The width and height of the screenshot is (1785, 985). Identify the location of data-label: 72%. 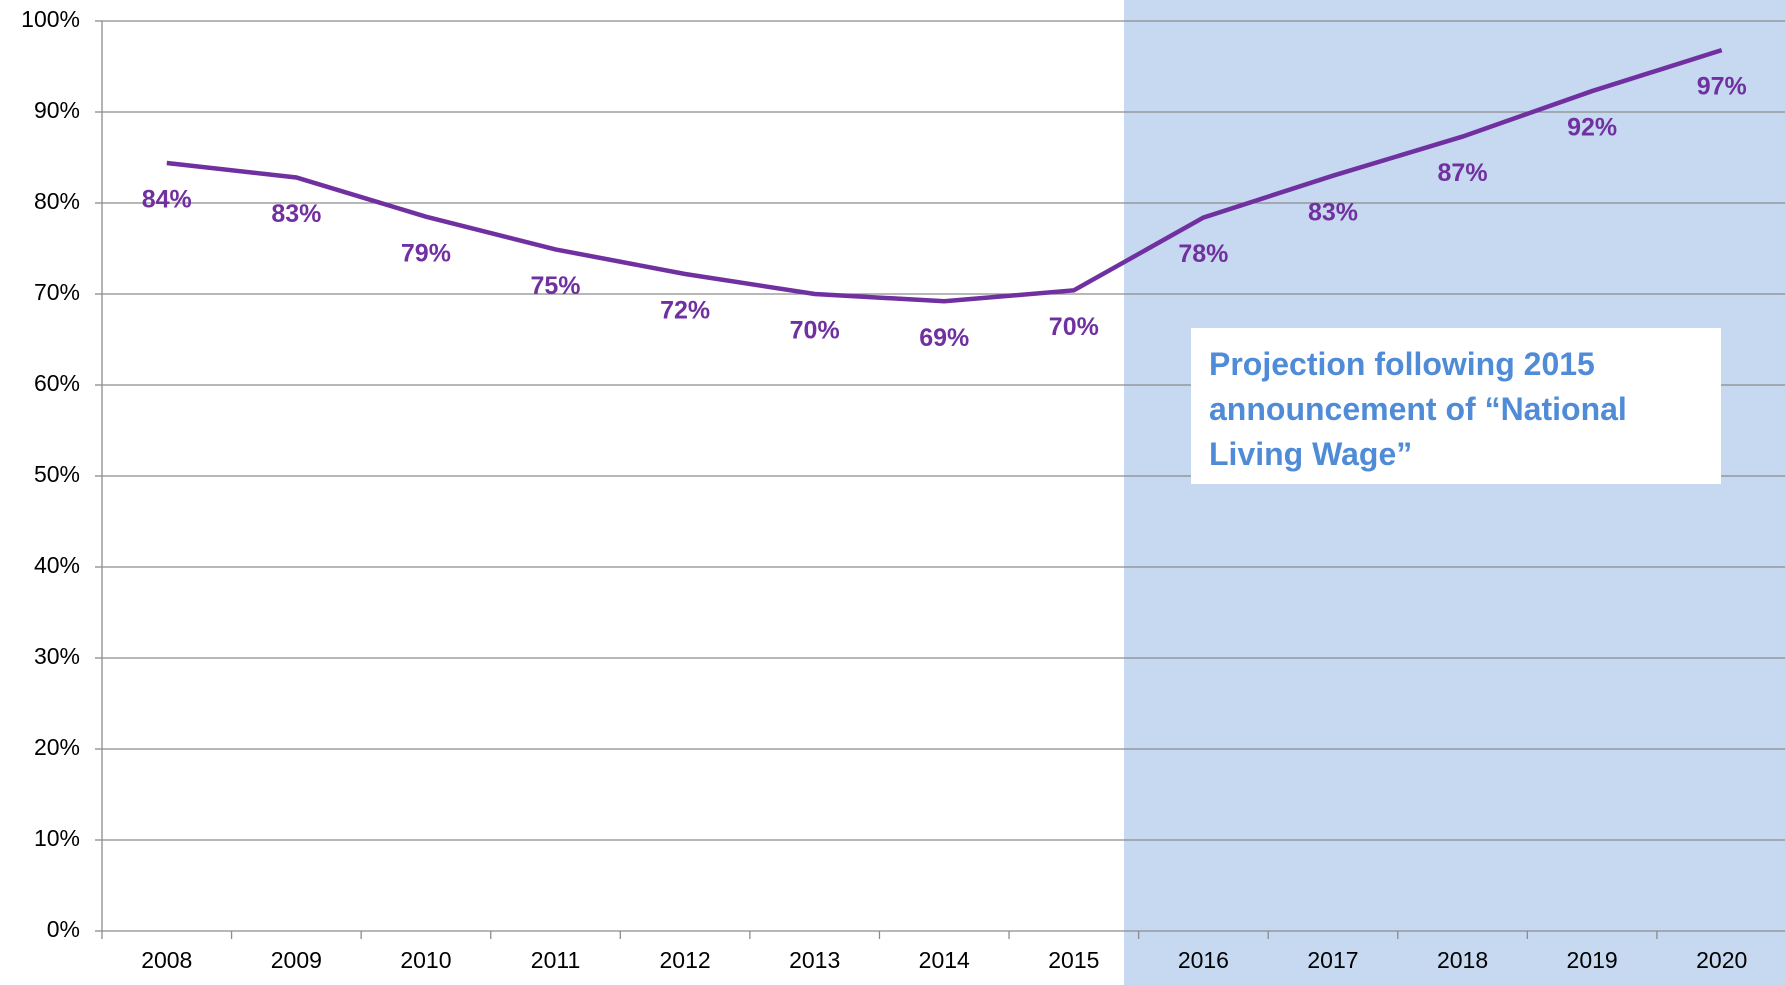
(685, 311).